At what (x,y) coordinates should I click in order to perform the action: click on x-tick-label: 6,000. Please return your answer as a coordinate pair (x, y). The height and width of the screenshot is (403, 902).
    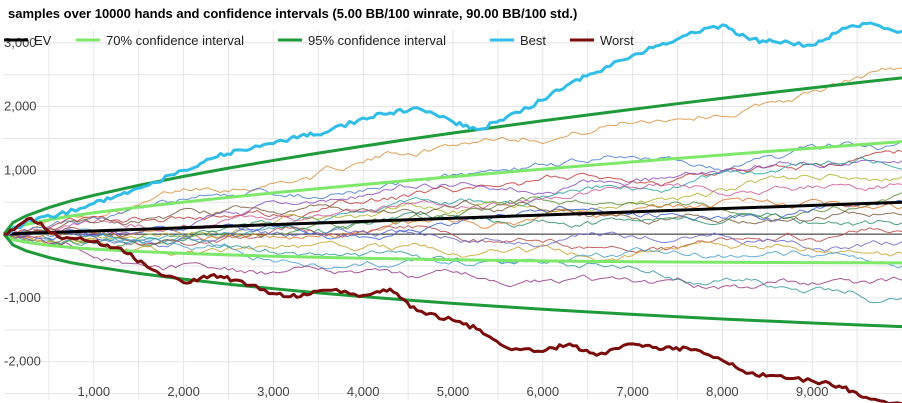
    Looking at the image, I should click on (543, 391).